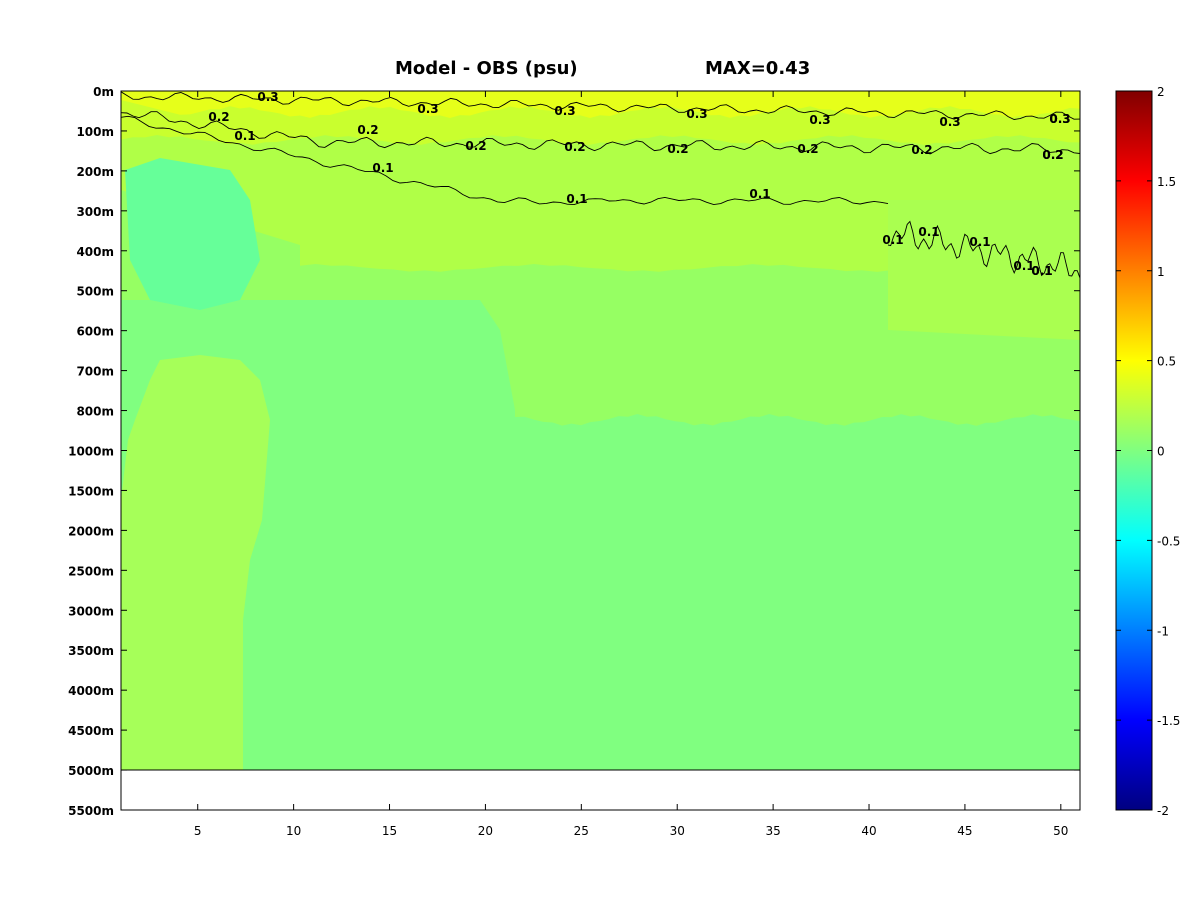 The height and width of the screenshot is (900, 1200). I want to click on colorbar-axis: 2 1.5 1 0.5 0 -0.5 -1 -1.5 -2, so click(1148, 451).